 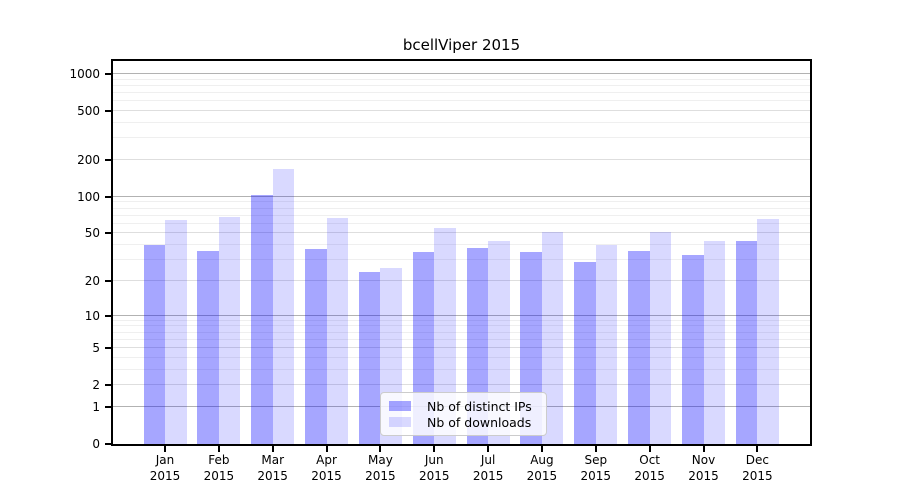 What do you see at coordinates (714, 342) in the screenshot?
I see `bar-downloads-nov` at bounding box center [714, 342].